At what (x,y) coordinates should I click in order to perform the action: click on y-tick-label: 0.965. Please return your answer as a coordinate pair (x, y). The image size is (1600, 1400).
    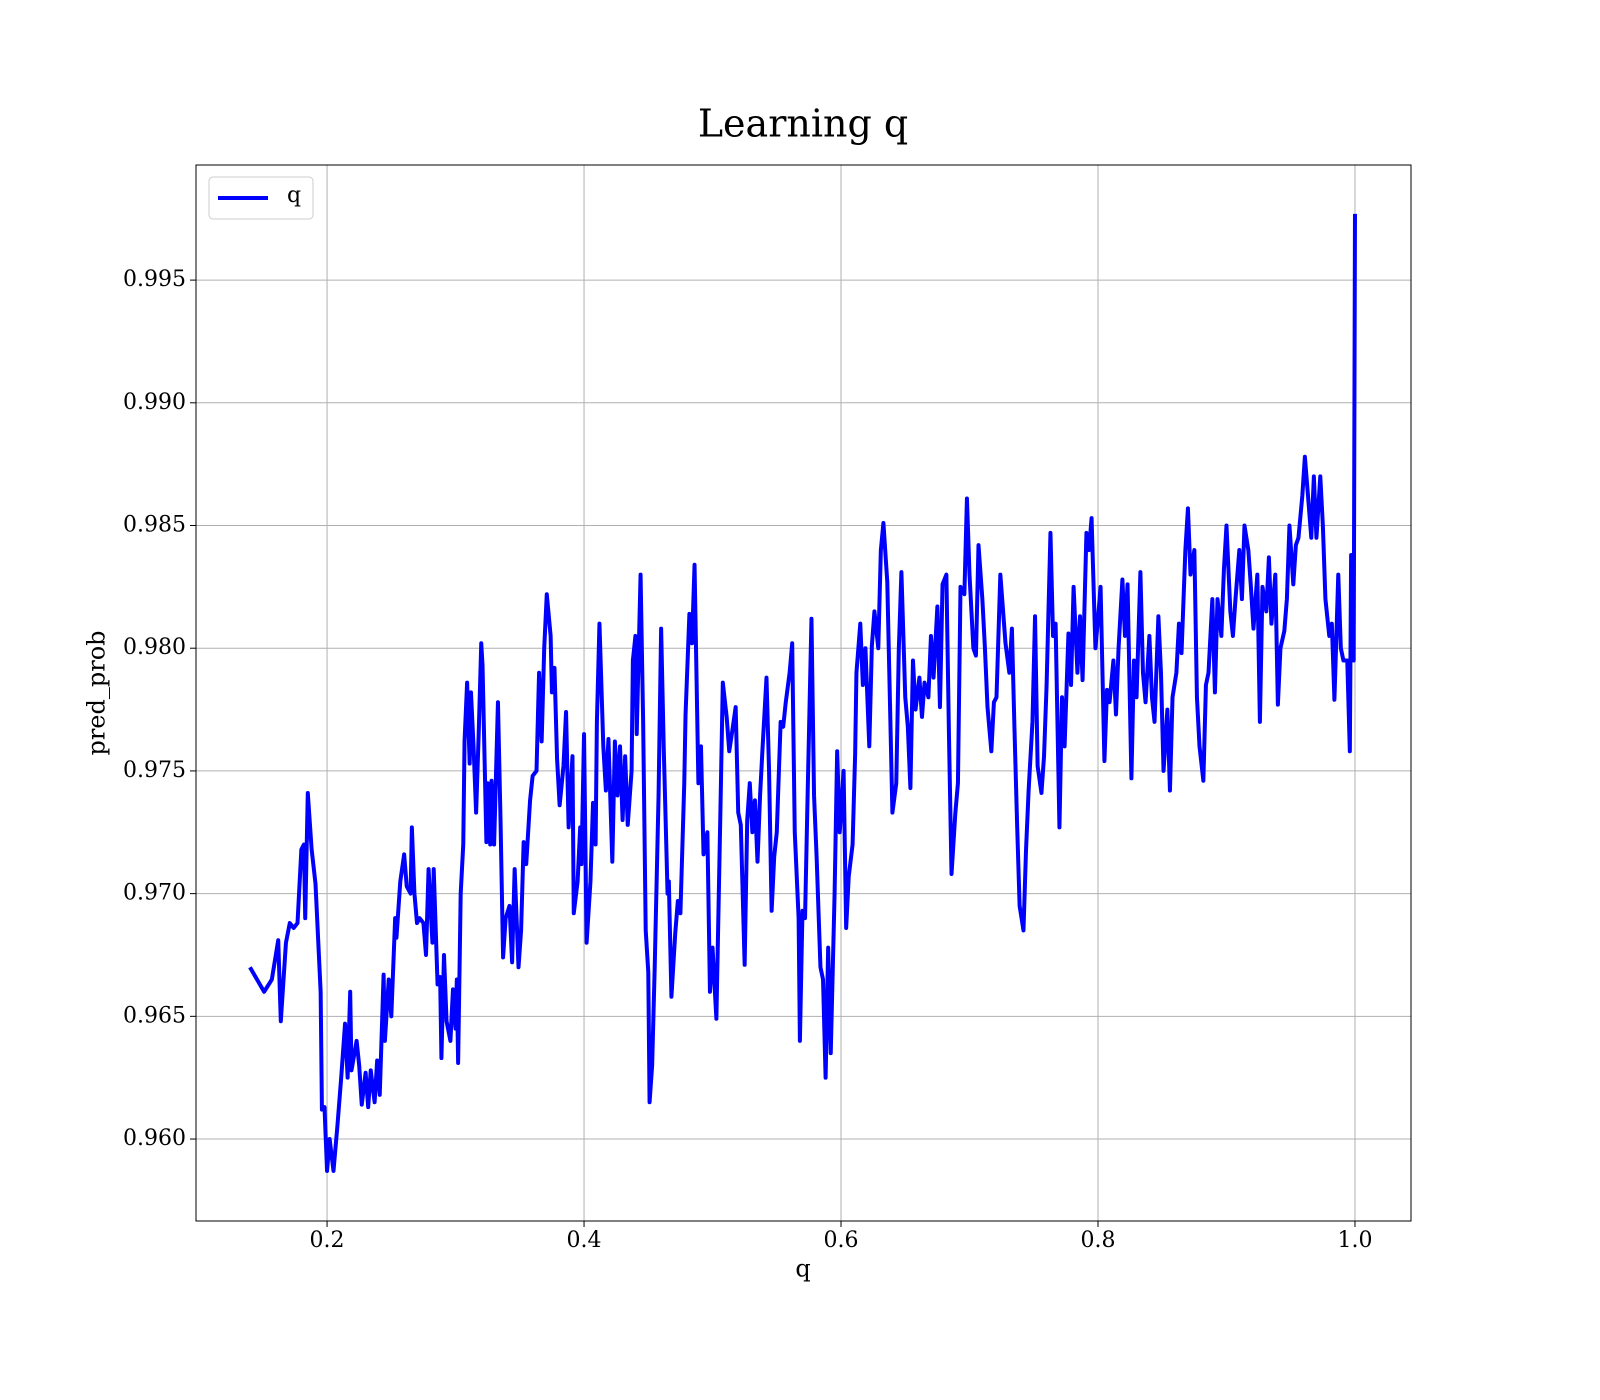
    Looking at the image, I should click on (154, 1015).